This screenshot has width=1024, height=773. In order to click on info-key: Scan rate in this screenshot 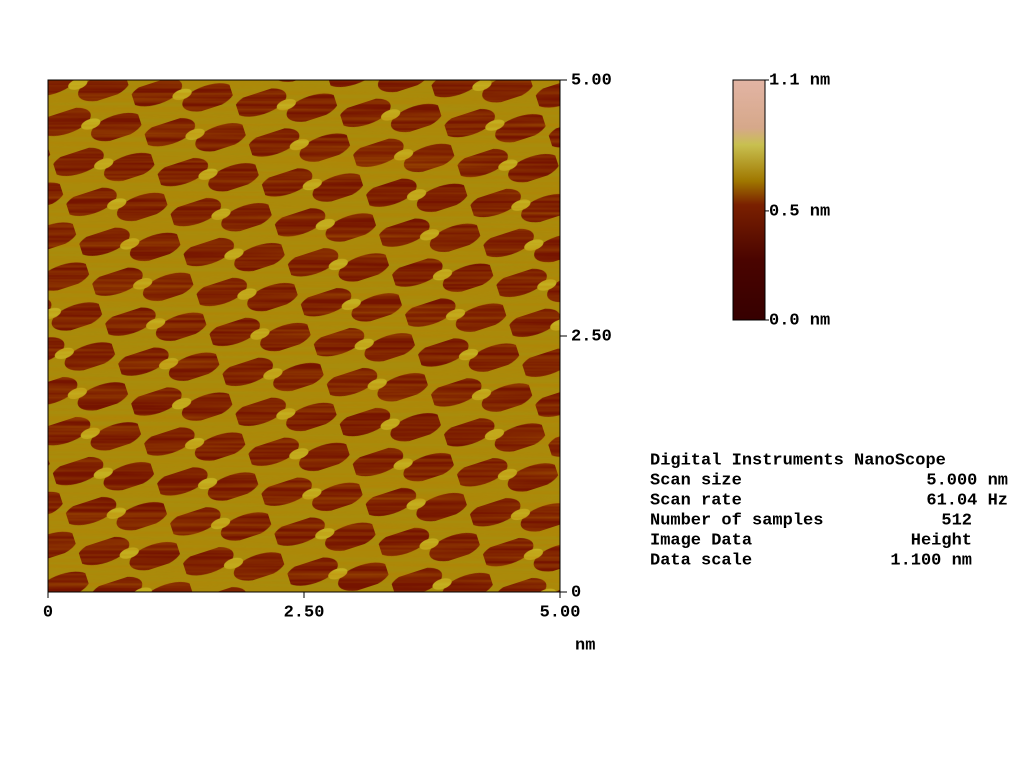, I will do `click(696, 500)`.